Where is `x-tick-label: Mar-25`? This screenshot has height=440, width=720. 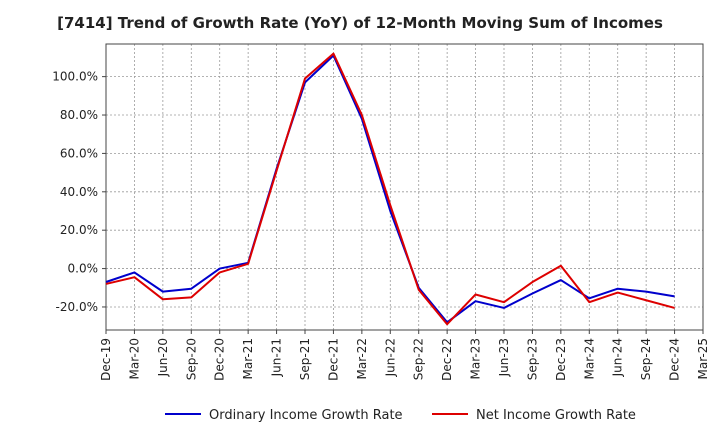
x-tick-label: Mar-25 is located at coordinates (703, 358).